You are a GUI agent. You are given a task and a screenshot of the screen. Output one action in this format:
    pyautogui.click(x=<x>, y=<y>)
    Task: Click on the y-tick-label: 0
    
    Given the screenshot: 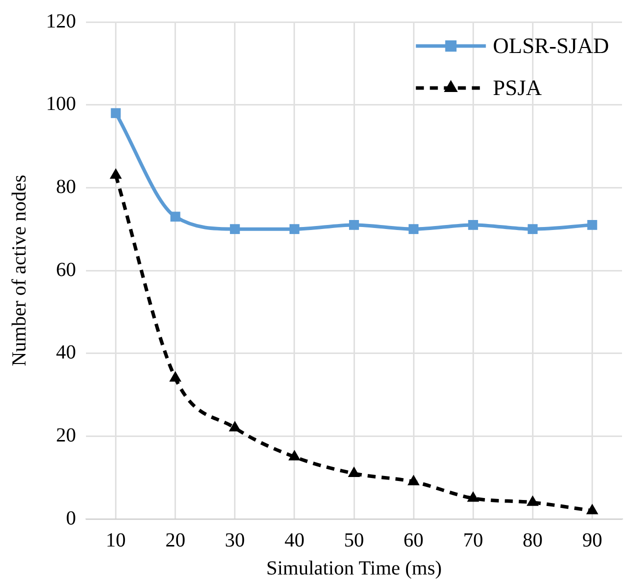 What is the action you would take?
    pyautogui.click(x=71, y=518)
    